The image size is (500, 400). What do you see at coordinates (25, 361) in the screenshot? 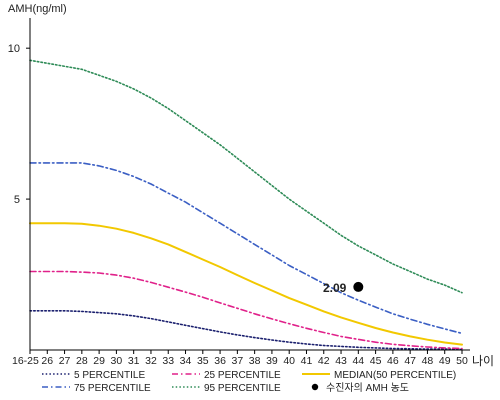
I see `x-tick-label: 16-25` at bounding box center [25, 361].